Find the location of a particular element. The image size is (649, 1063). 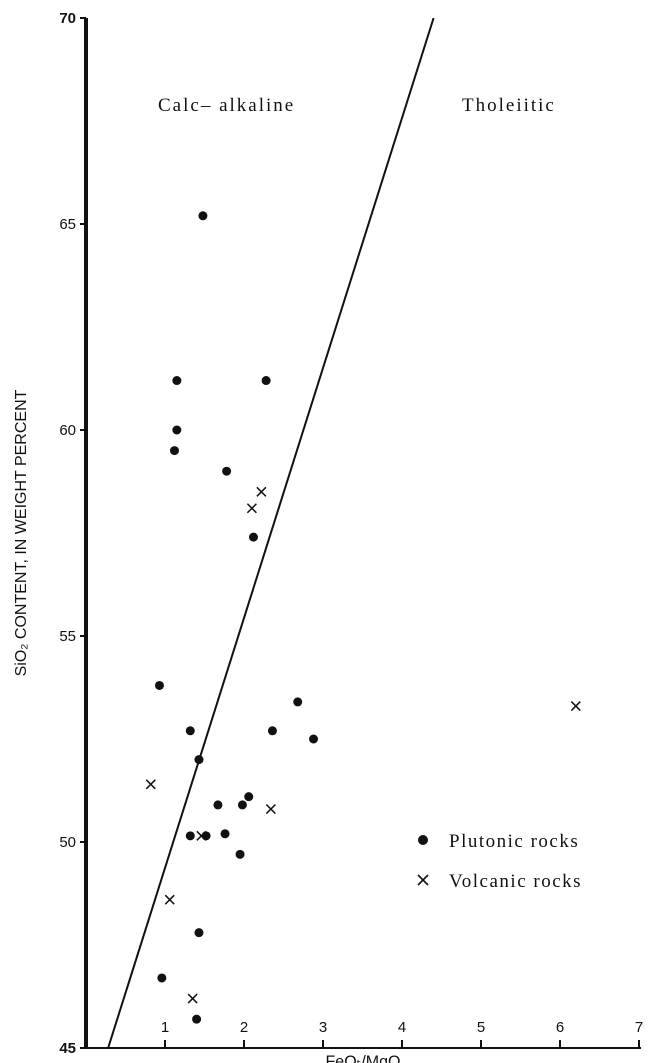

x-tick-label: 1 is located at coordinates (165, 1027).